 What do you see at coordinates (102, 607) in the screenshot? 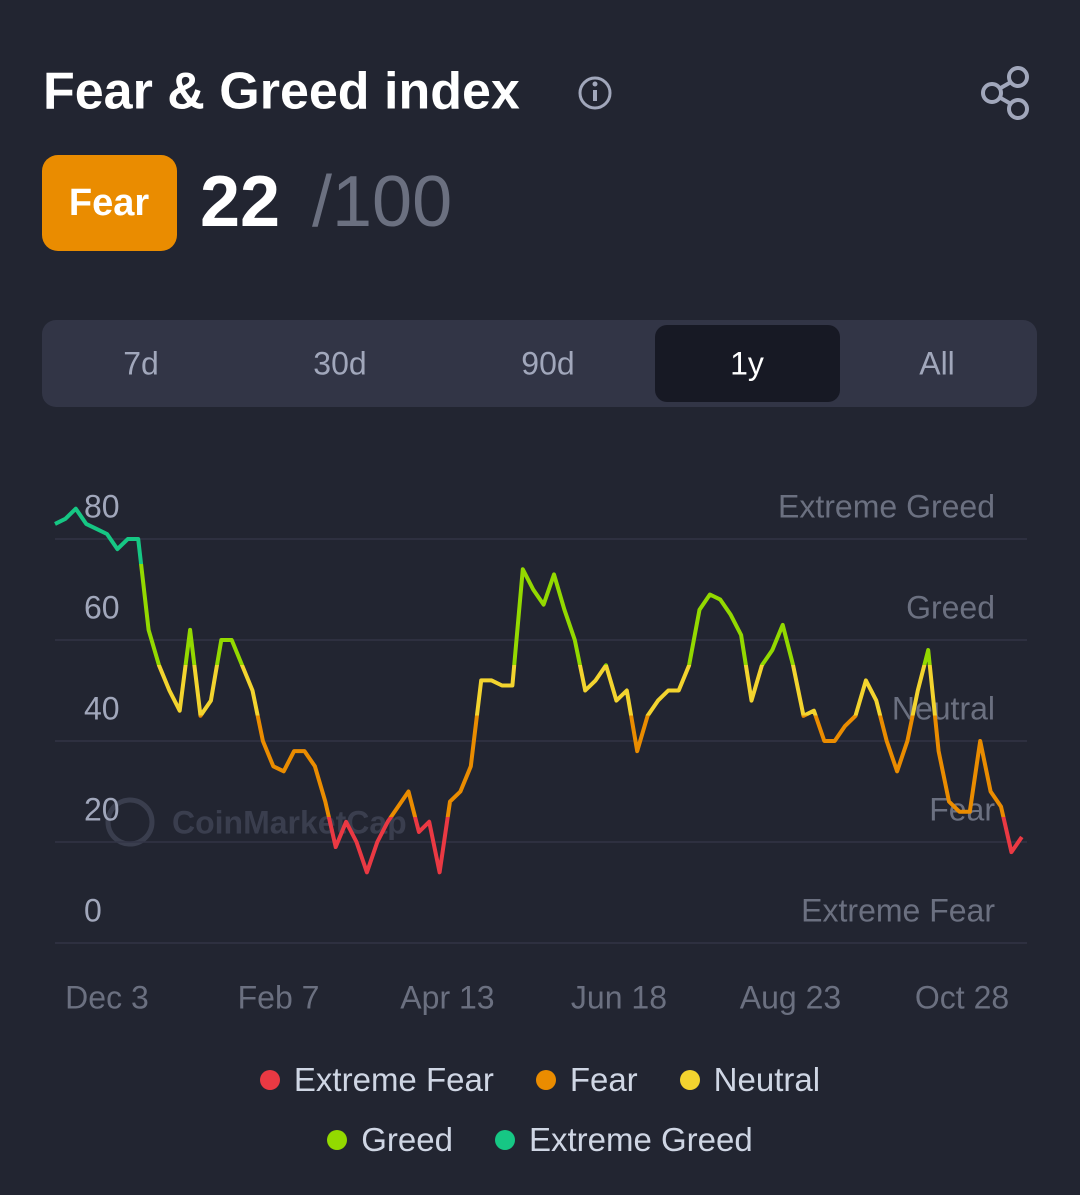
I see `y-tick-label: 60` at bounding box center [102, 607].